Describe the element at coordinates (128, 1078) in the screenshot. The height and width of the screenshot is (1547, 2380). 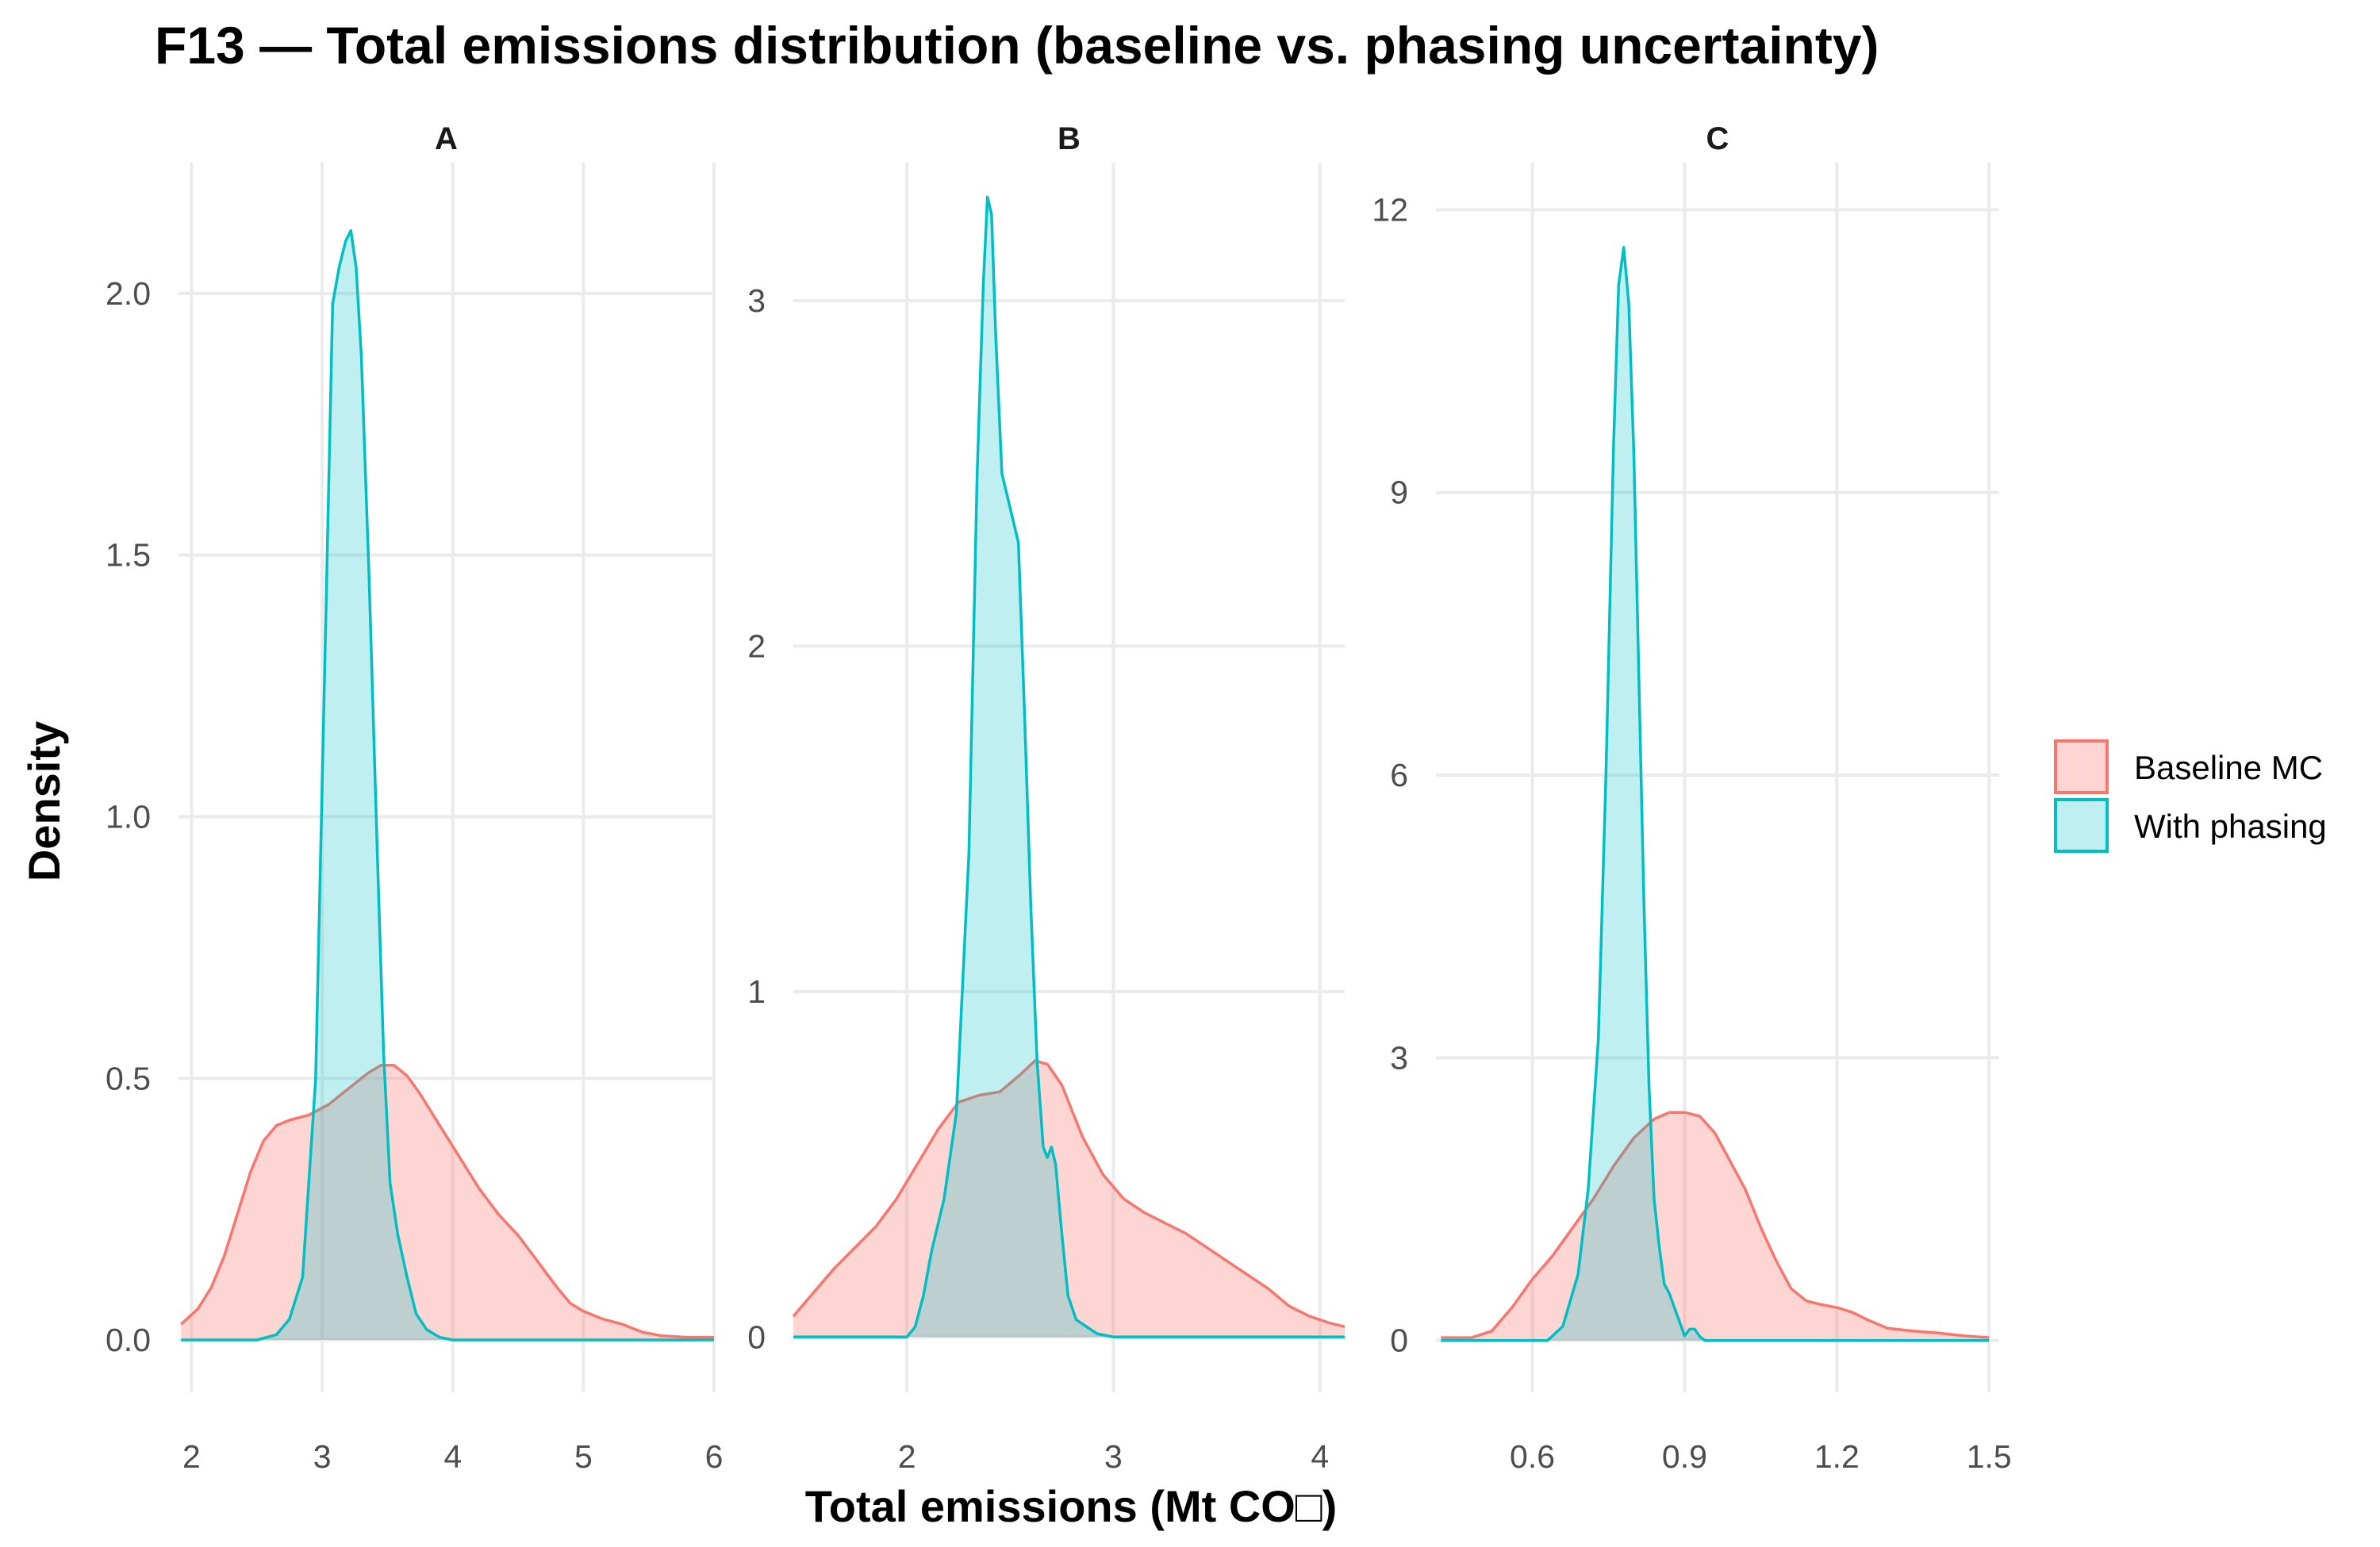
I see `y-tick-label: 0.5` at that location.